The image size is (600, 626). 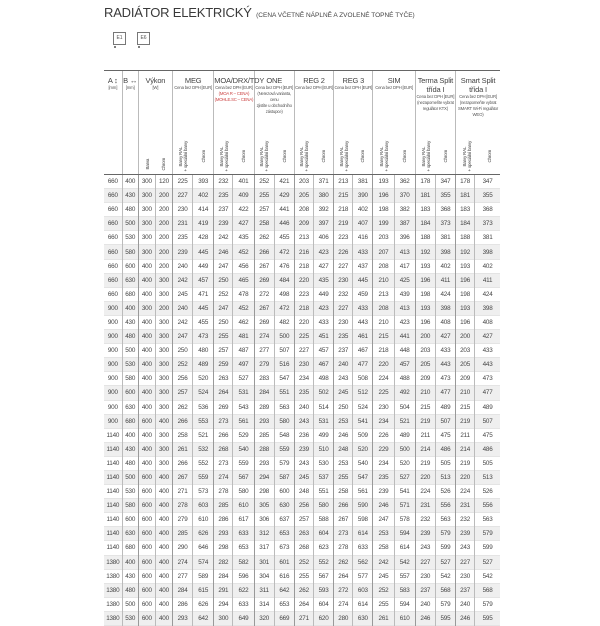 I want to click on table-cell: 488, so click(x=404, y=378).